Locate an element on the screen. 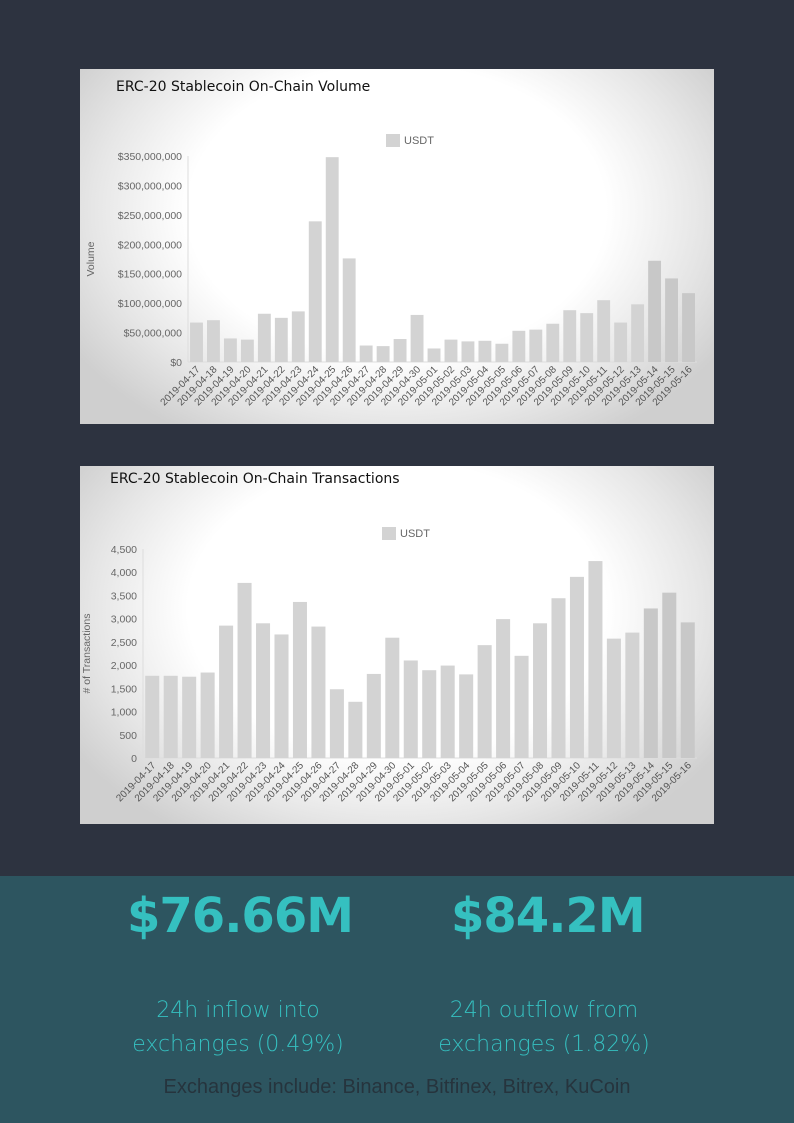  y-axis-label: Volume is located at coordinates (91, 258).